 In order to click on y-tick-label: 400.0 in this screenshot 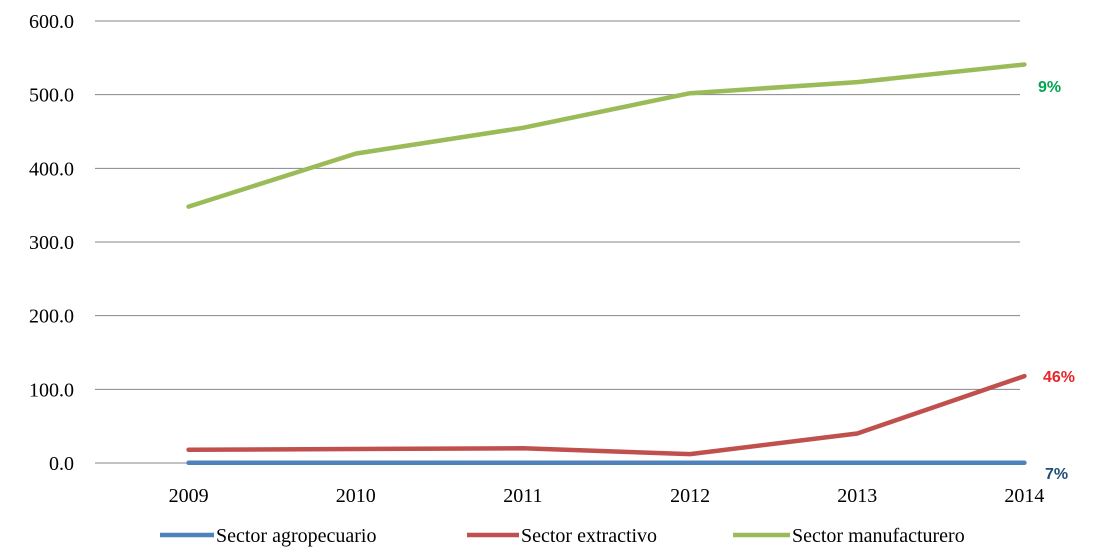, I will do `click(51, 169)`.